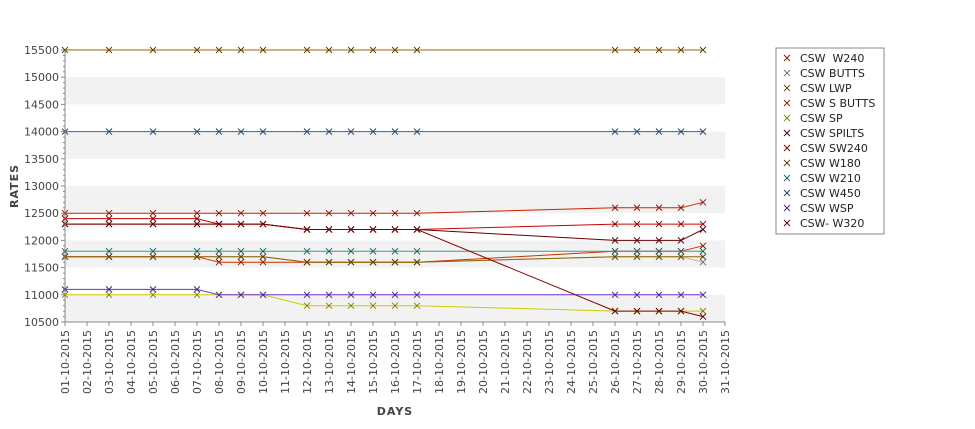 Image resolution: width=975 pixels, height=429 pixels. What do you see at coordinates (439, 362) in the screenshot?
I see `x-tick-label: 18-10-2015` at bounding box center [439, 362].